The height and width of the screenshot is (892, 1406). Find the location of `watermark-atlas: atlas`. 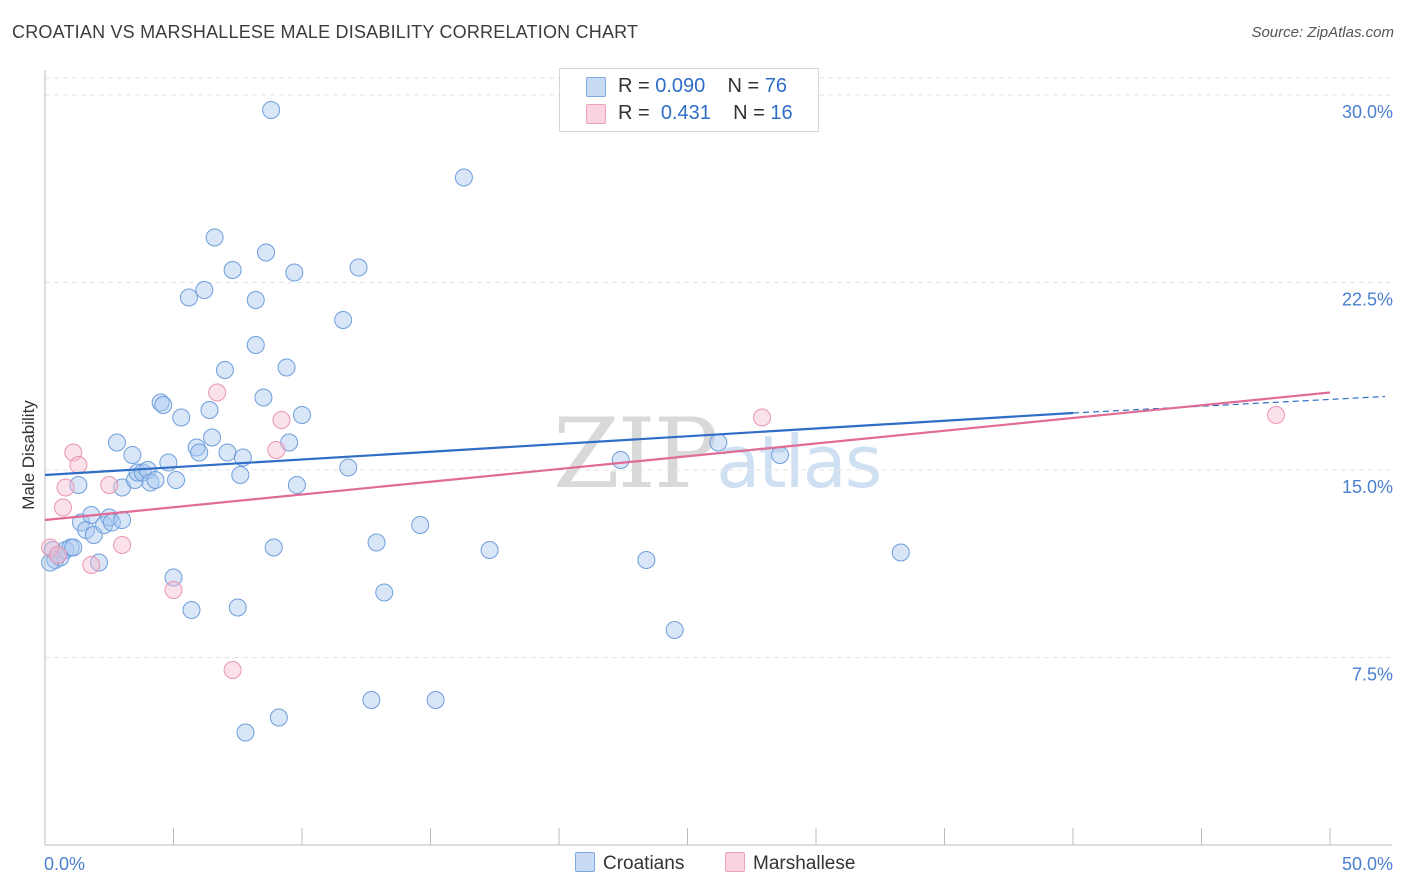

watermark-atlas: atlas is located at coordinates (799, 462).